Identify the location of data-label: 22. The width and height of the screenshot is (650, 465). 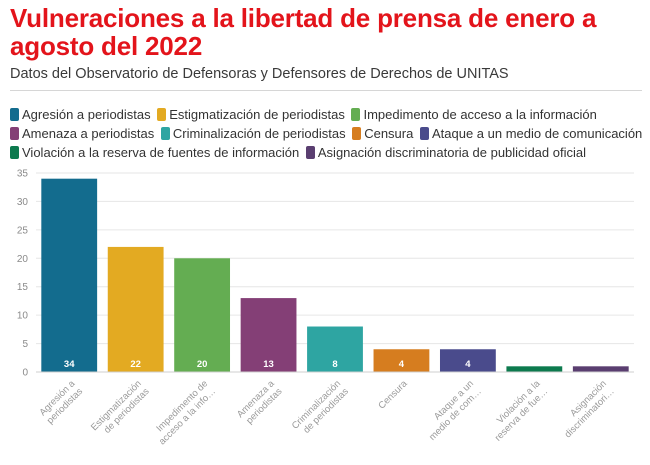
(135, 364).